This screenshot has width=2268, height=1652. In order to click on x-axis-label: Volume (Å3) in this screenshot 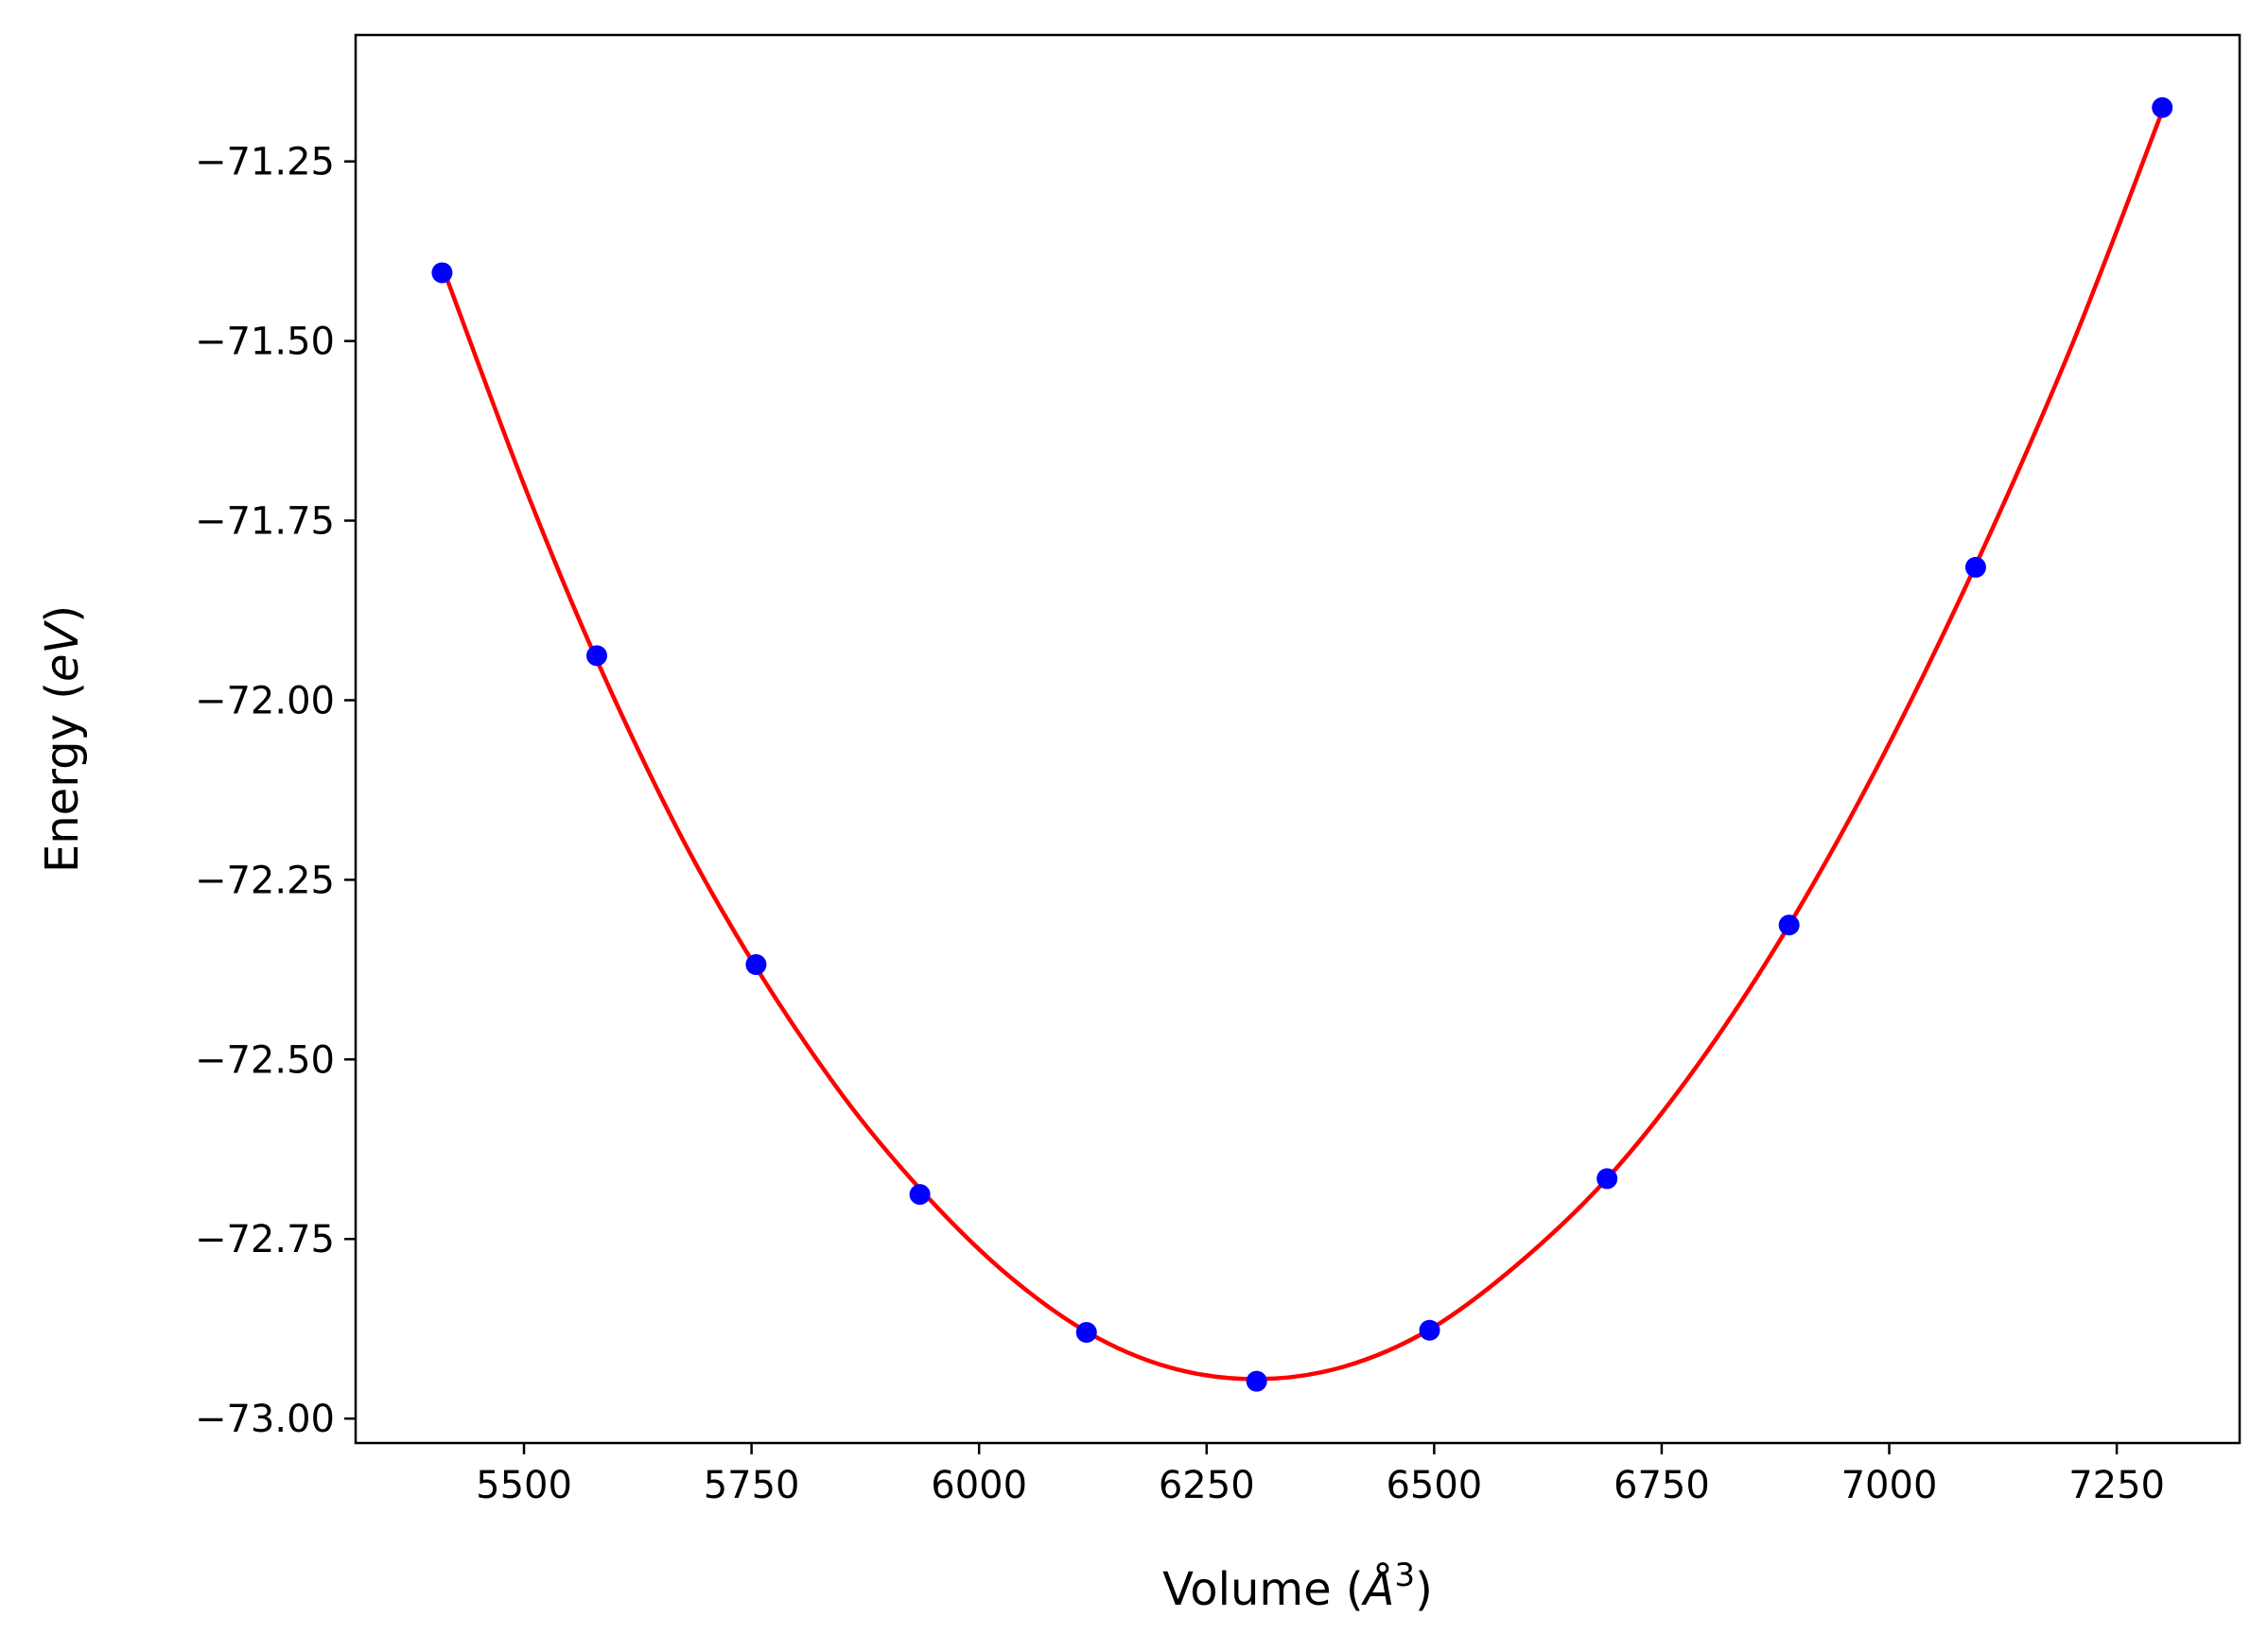, I will do `click(1297, 1586)`.